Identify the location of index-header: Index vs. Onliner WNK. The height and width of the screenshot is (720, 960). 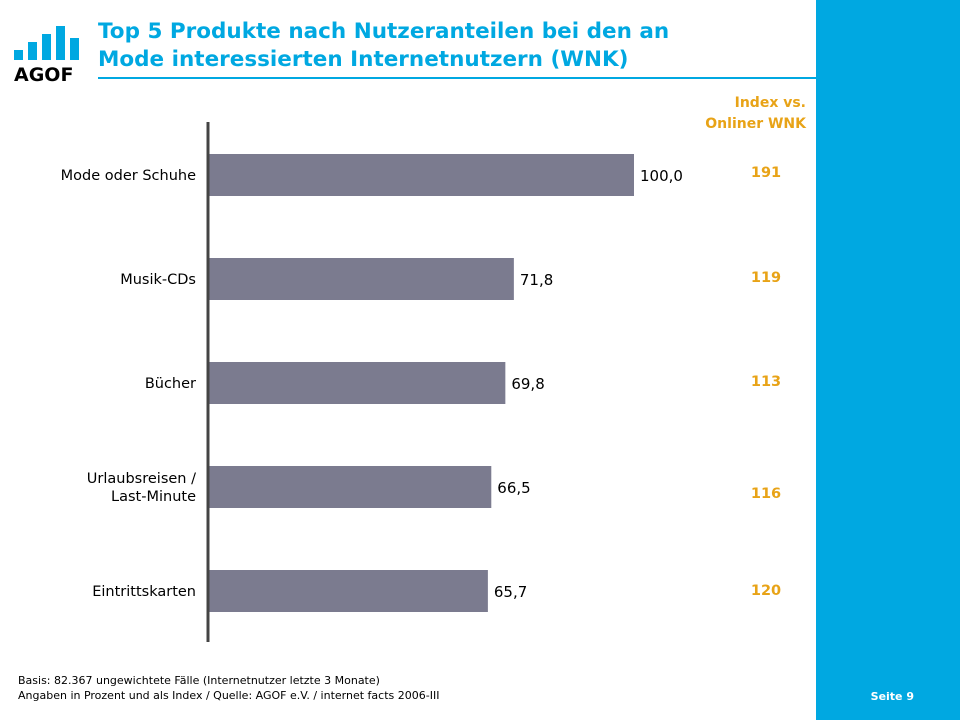
(755, 113).